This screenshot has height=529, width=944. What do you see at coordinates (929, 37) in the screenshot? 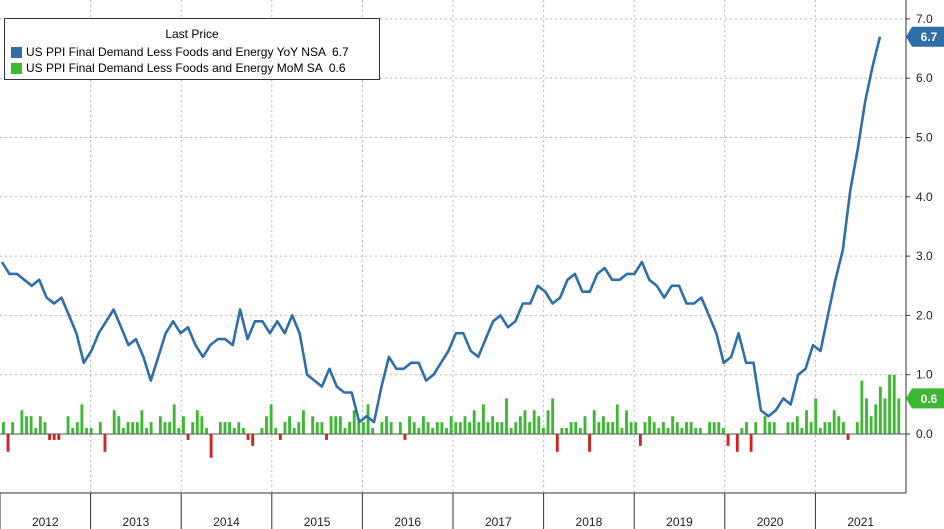
I see `tag-value: 6.7` at bounding box center [929, 37].